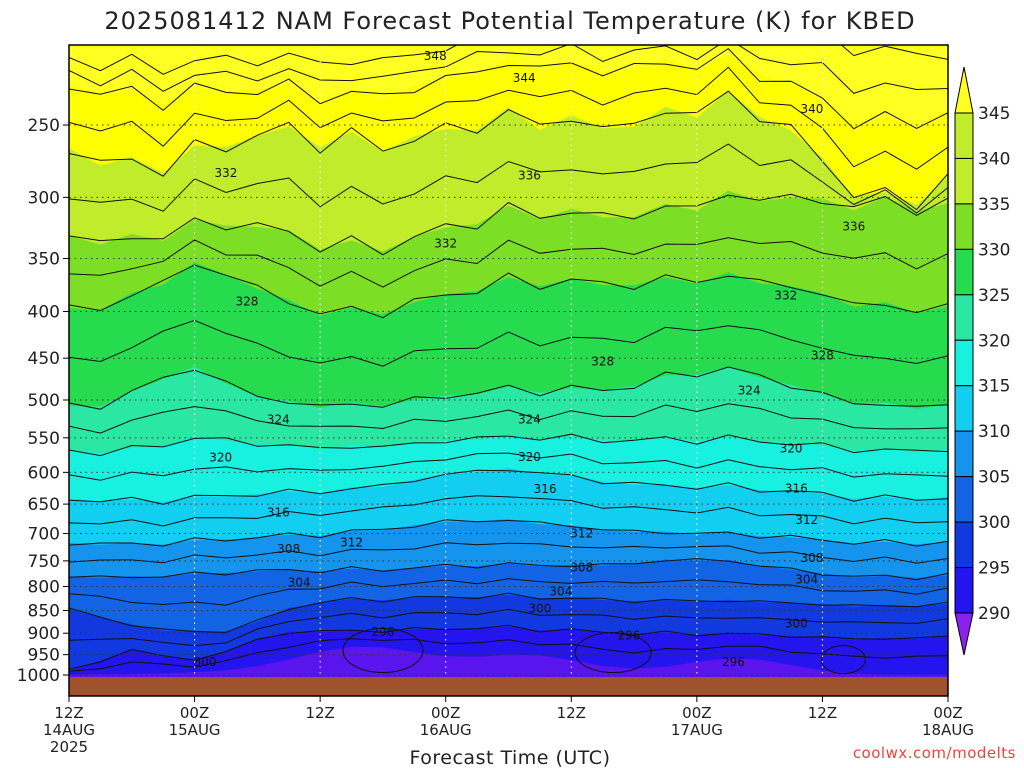 The width and height of the screenshot is (1024, 768). What do you see at coordinates (44, 587) in the screenshot?
I see `y-tick-label: 800` at bounding box center [44, 587].